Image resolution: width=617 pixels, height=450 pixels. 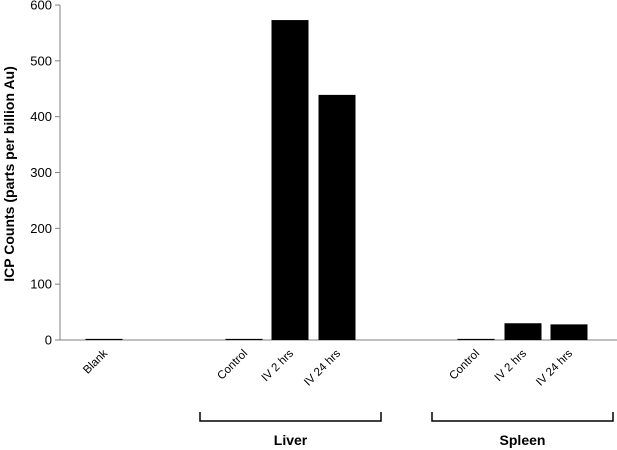 What do you see at coordinates (48, 340) in the screenshot?
I see `y-tick-label: 0` at bounding box center [48, 340].